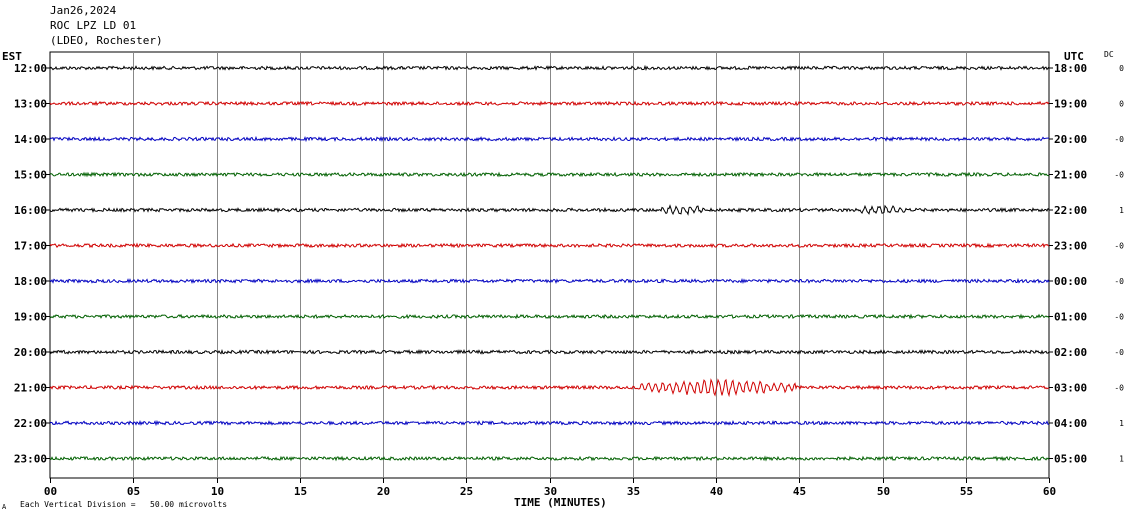 This screenshot has width=1130, height=519. Describe the element at coordinates (30, 104) in the screenshot. I see `est-time-label: 13:00` at that location.